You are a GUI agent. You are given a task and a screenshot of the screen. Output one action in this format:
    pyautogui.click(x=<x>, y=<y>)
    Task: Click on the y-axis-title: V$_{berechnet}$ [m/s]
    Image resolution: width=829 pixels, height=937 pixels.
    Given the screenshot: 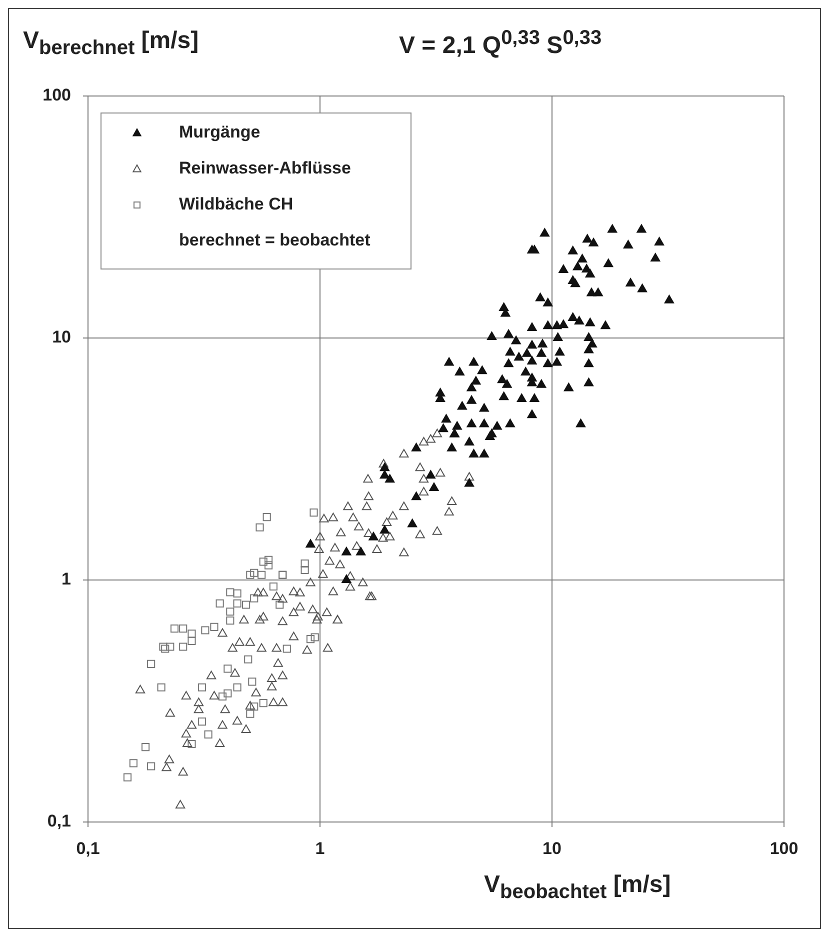 What is the action you would take?
    pyautogui.click(x=111, y=43)
    